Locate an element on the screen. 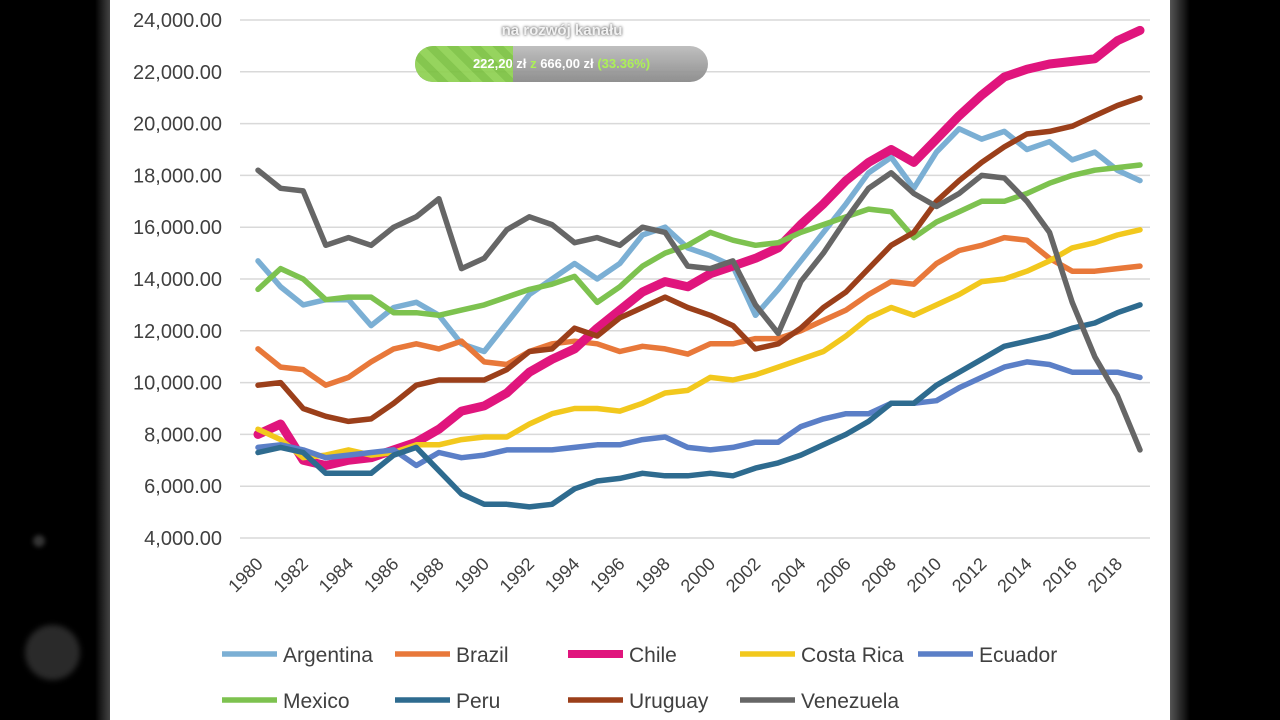 The width and height of the screenshot is (1280, 720). legend-label-uruguay: Uruguay is located at coordinates (669, 701).